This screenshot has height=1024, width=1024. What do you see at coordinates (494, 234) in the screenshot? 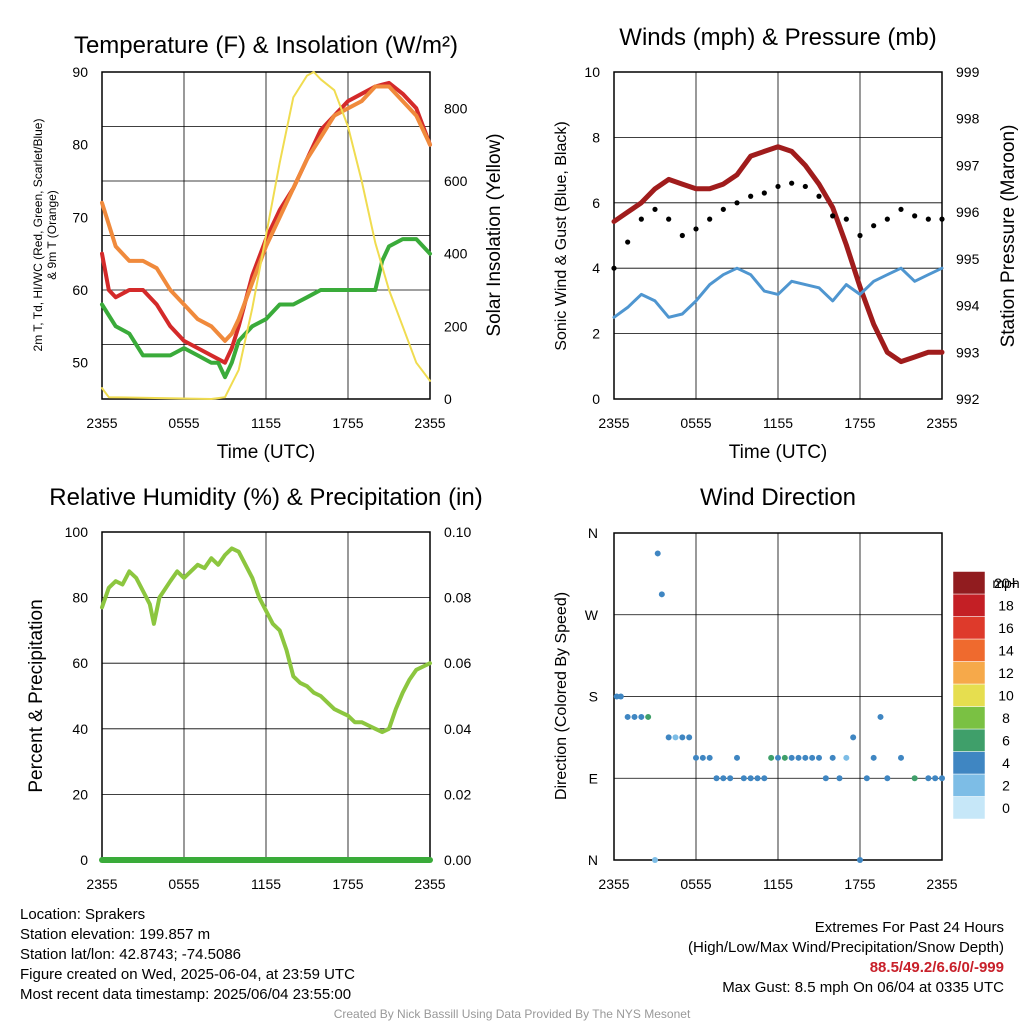
I see `insolation-ylabel: Solar Insolation (Yellow)` at bounding box center [494, 234].